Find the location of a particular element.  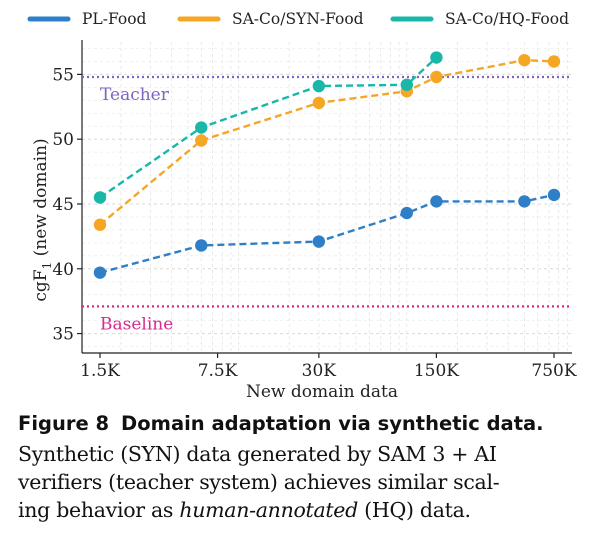

legend-label: SA-Co/SYN-Food is located at coordinates (298, 19).